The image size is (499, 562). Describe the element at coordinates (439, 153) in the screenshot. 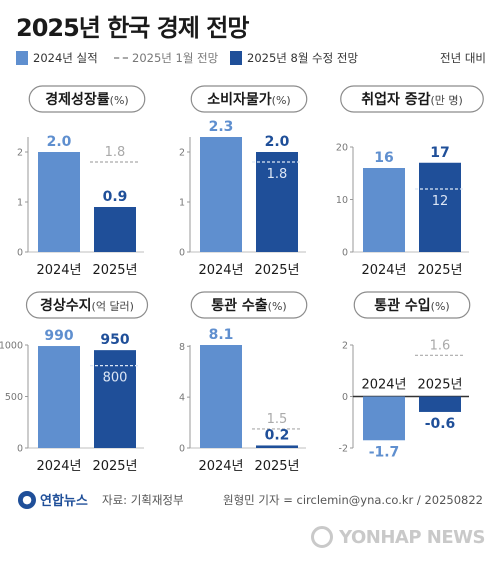

I see `chart3-value-2025: 17` at that location.